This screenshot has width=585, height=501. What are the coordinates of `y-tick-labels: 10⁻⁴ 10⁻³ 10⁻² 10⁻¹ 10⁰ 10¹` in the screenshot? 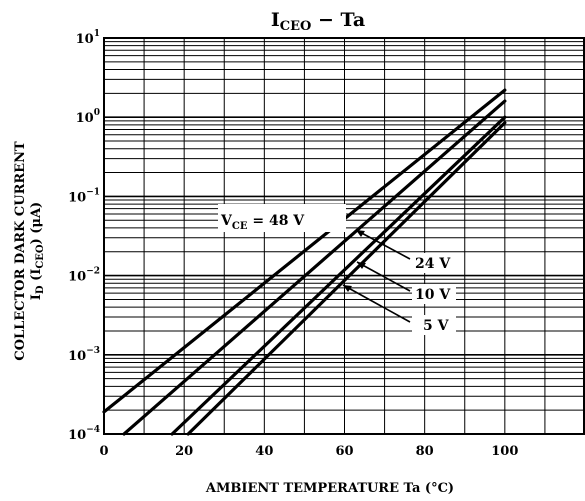 It's located at (84, 236).